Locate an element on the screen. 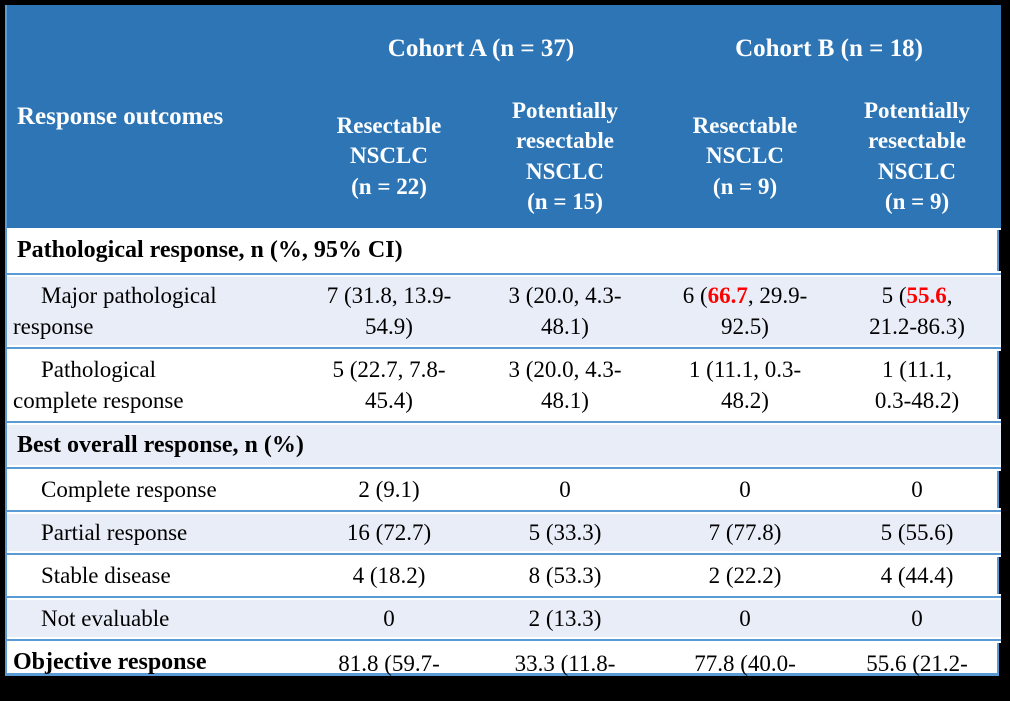 This screenshot has height=701, width=1010. corner-header-response-outcomes: Response outcomes is located at coordinates (156, 116).